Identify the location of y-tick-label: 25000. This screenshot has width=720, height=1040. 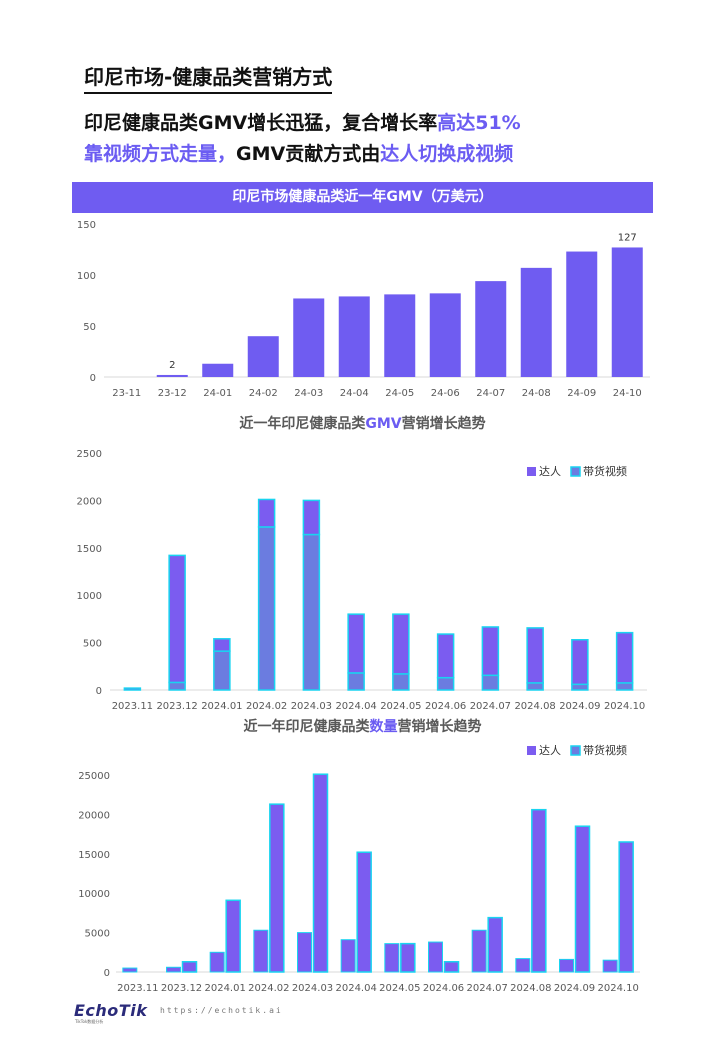
(94, 776).